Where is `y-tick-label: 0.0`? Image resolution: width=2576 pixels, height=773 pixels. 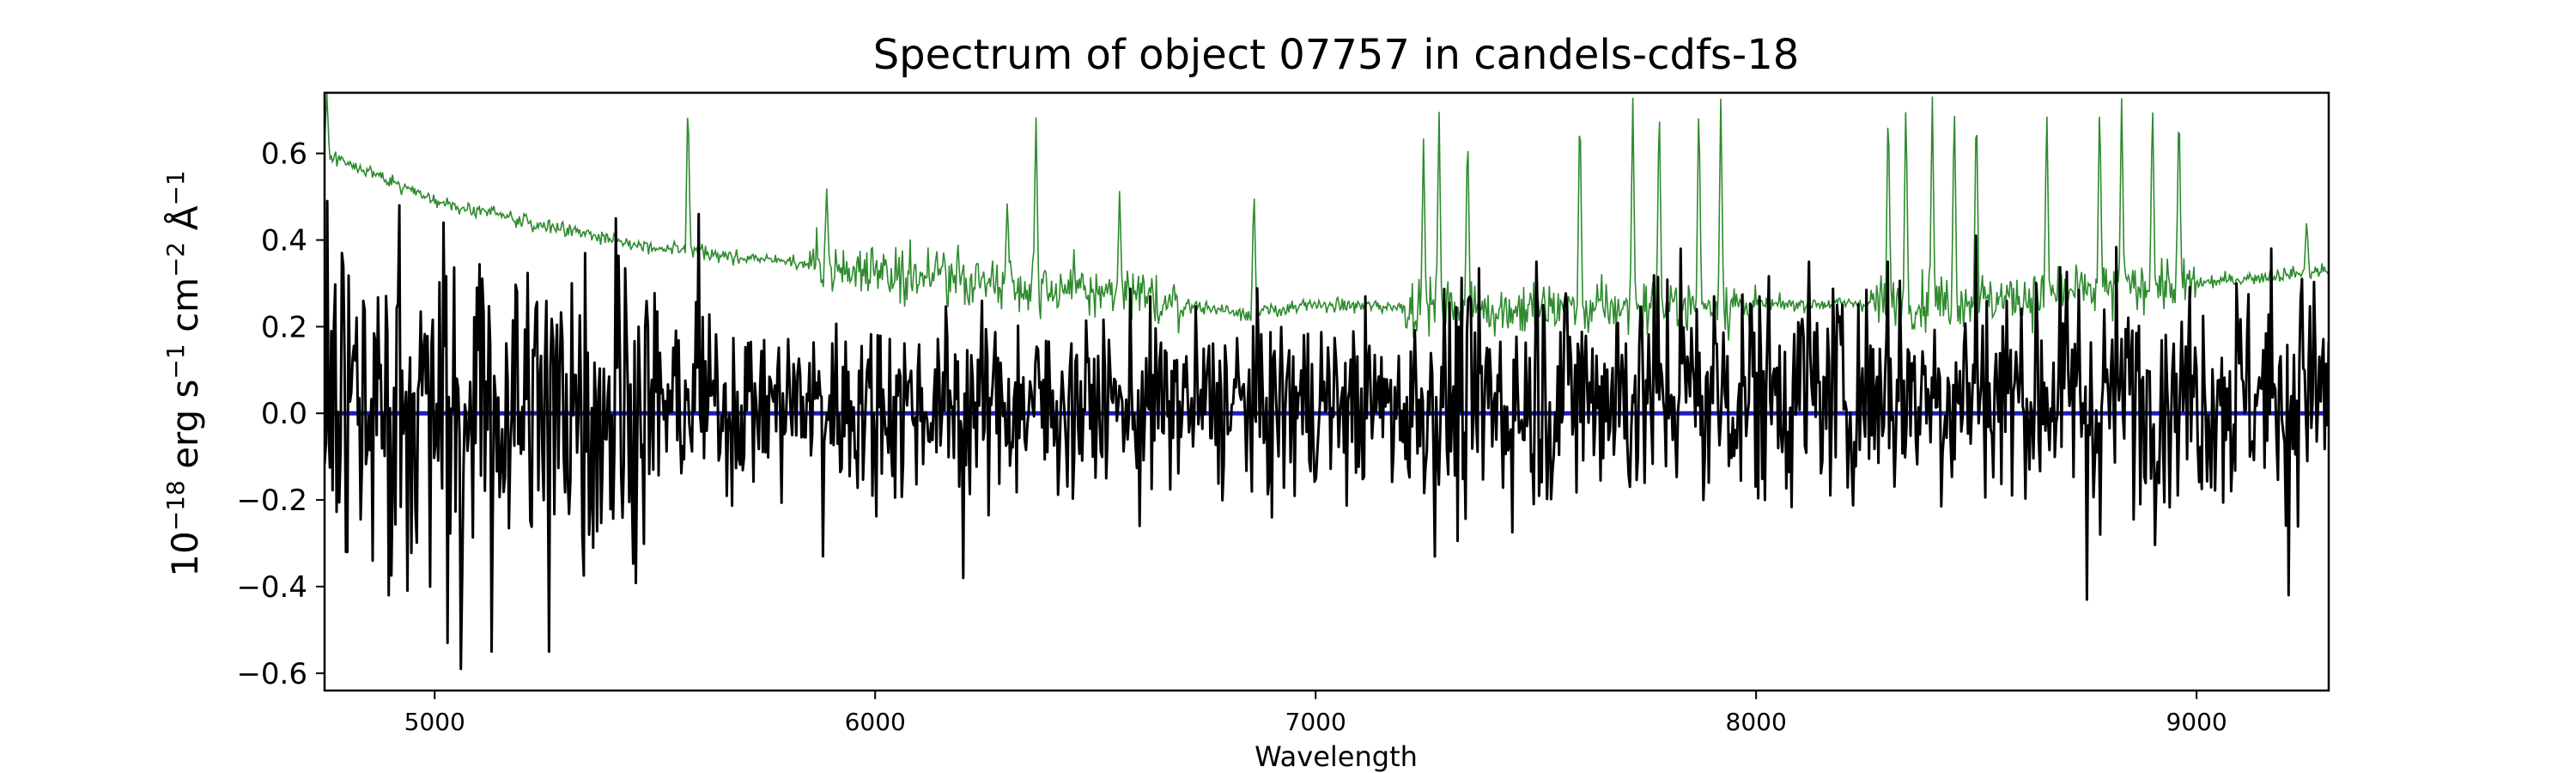
y-tick-label: 0.0 is located at coordinates (284, 414).